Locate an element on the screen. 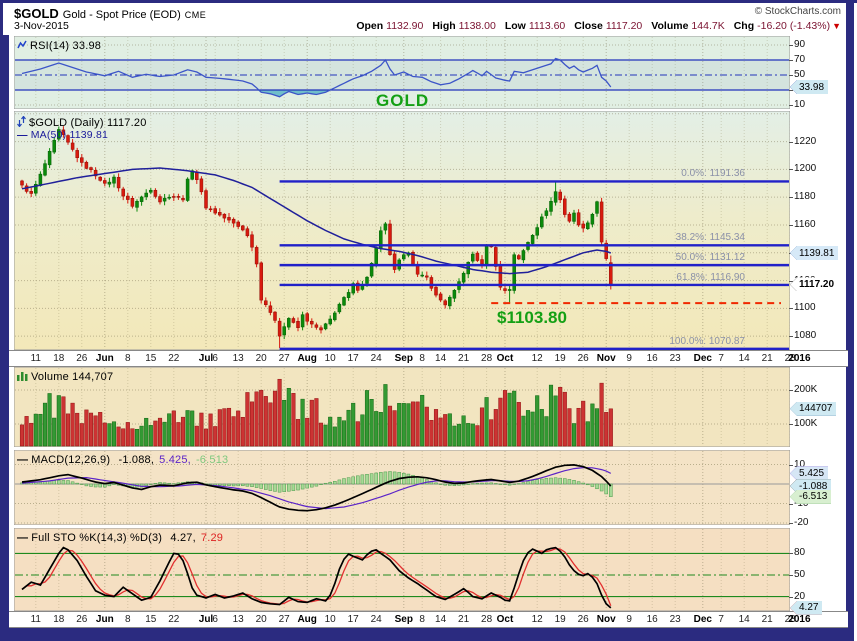 The image size is (857, 641). gold-watermark: GOLD is located at coordinates (403, 100).